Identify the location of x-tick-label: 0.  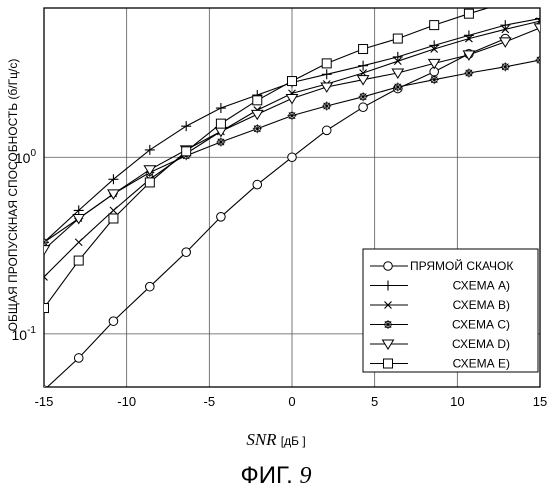
(291, 401).